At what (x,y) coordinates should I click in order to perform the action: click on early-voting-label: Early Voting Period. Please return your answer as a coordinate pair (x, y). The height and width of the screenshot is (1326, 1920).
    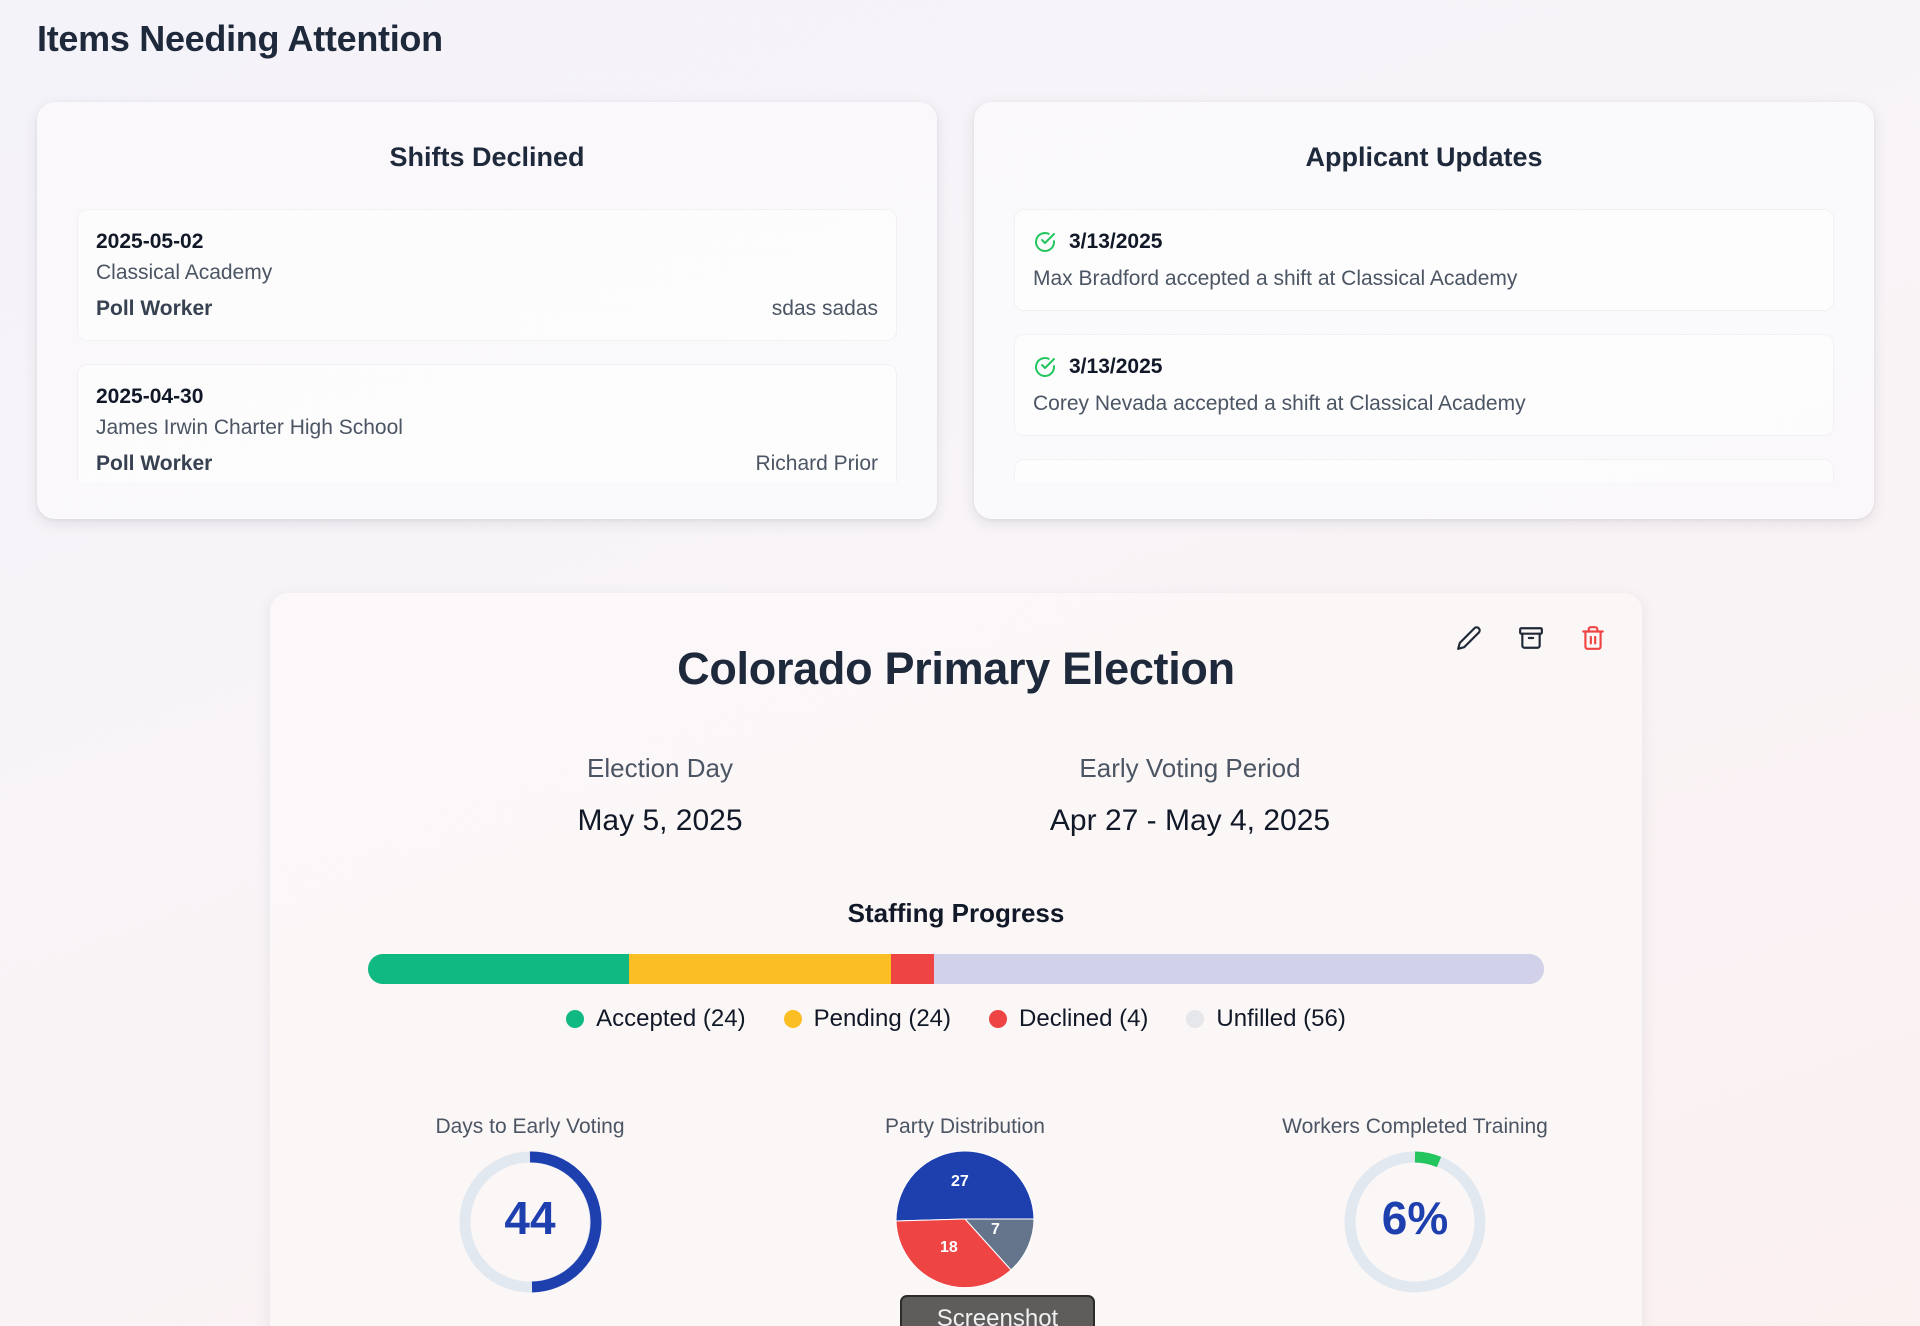
    Looking at the image, I should click on (1190, 768).